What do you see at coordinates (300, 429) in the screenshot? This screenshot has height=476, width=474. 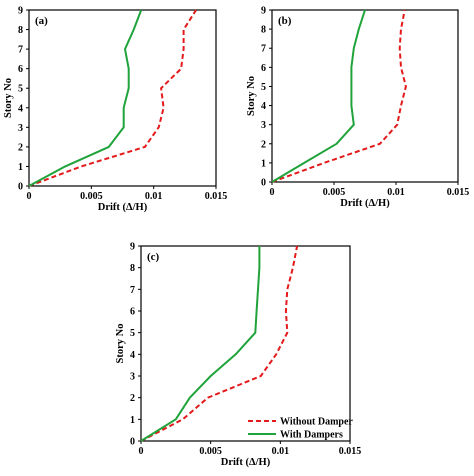 I see `legend: Without Damper With Dampers` at bounding box center [300, 429].